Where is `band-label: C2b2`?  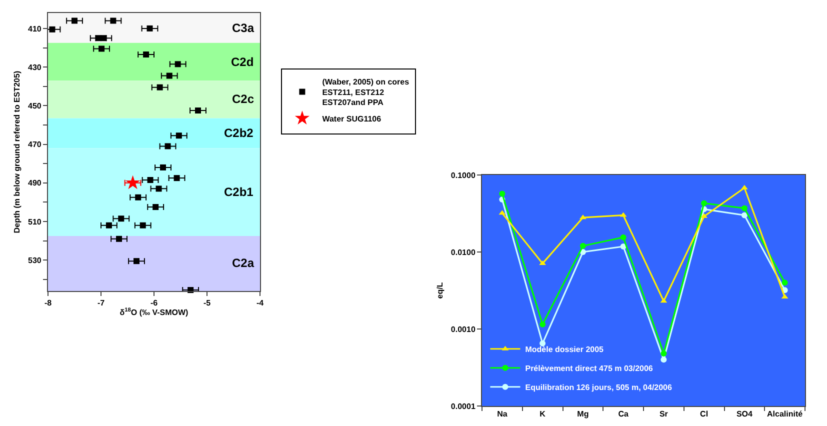
band-label: C2b2 is located at coordinates (239, 133).